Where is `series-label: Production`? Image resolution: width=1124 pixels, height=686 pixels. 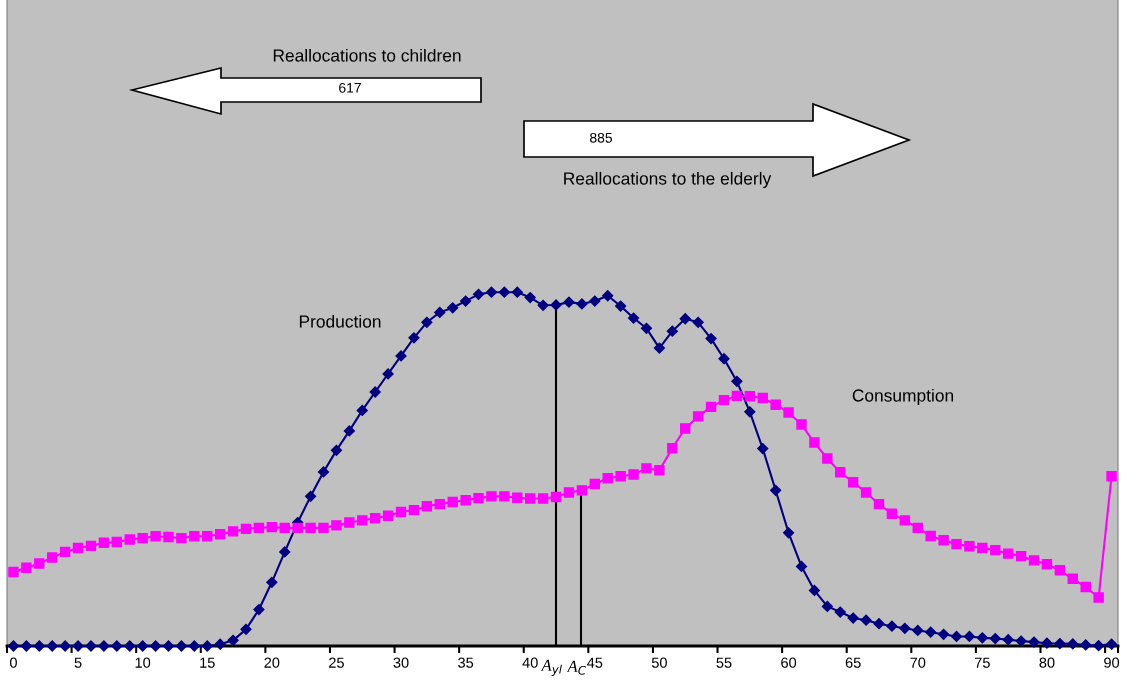 series-label: Production is located at coordinates (340, 321).